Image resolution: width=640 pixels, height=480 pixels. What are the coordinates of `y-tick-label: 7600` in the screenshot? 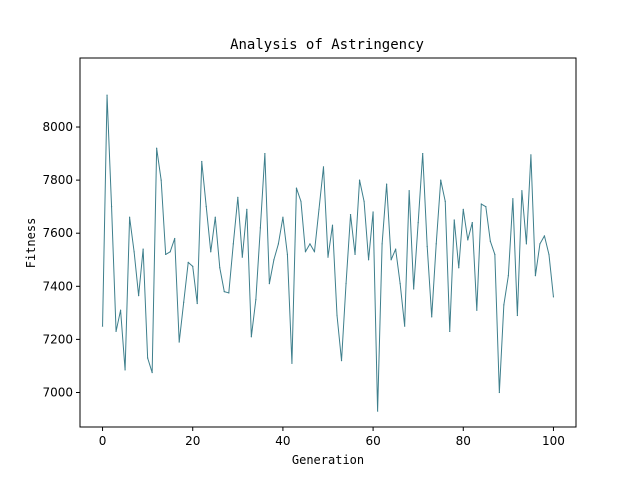 It's located at (57, 233).